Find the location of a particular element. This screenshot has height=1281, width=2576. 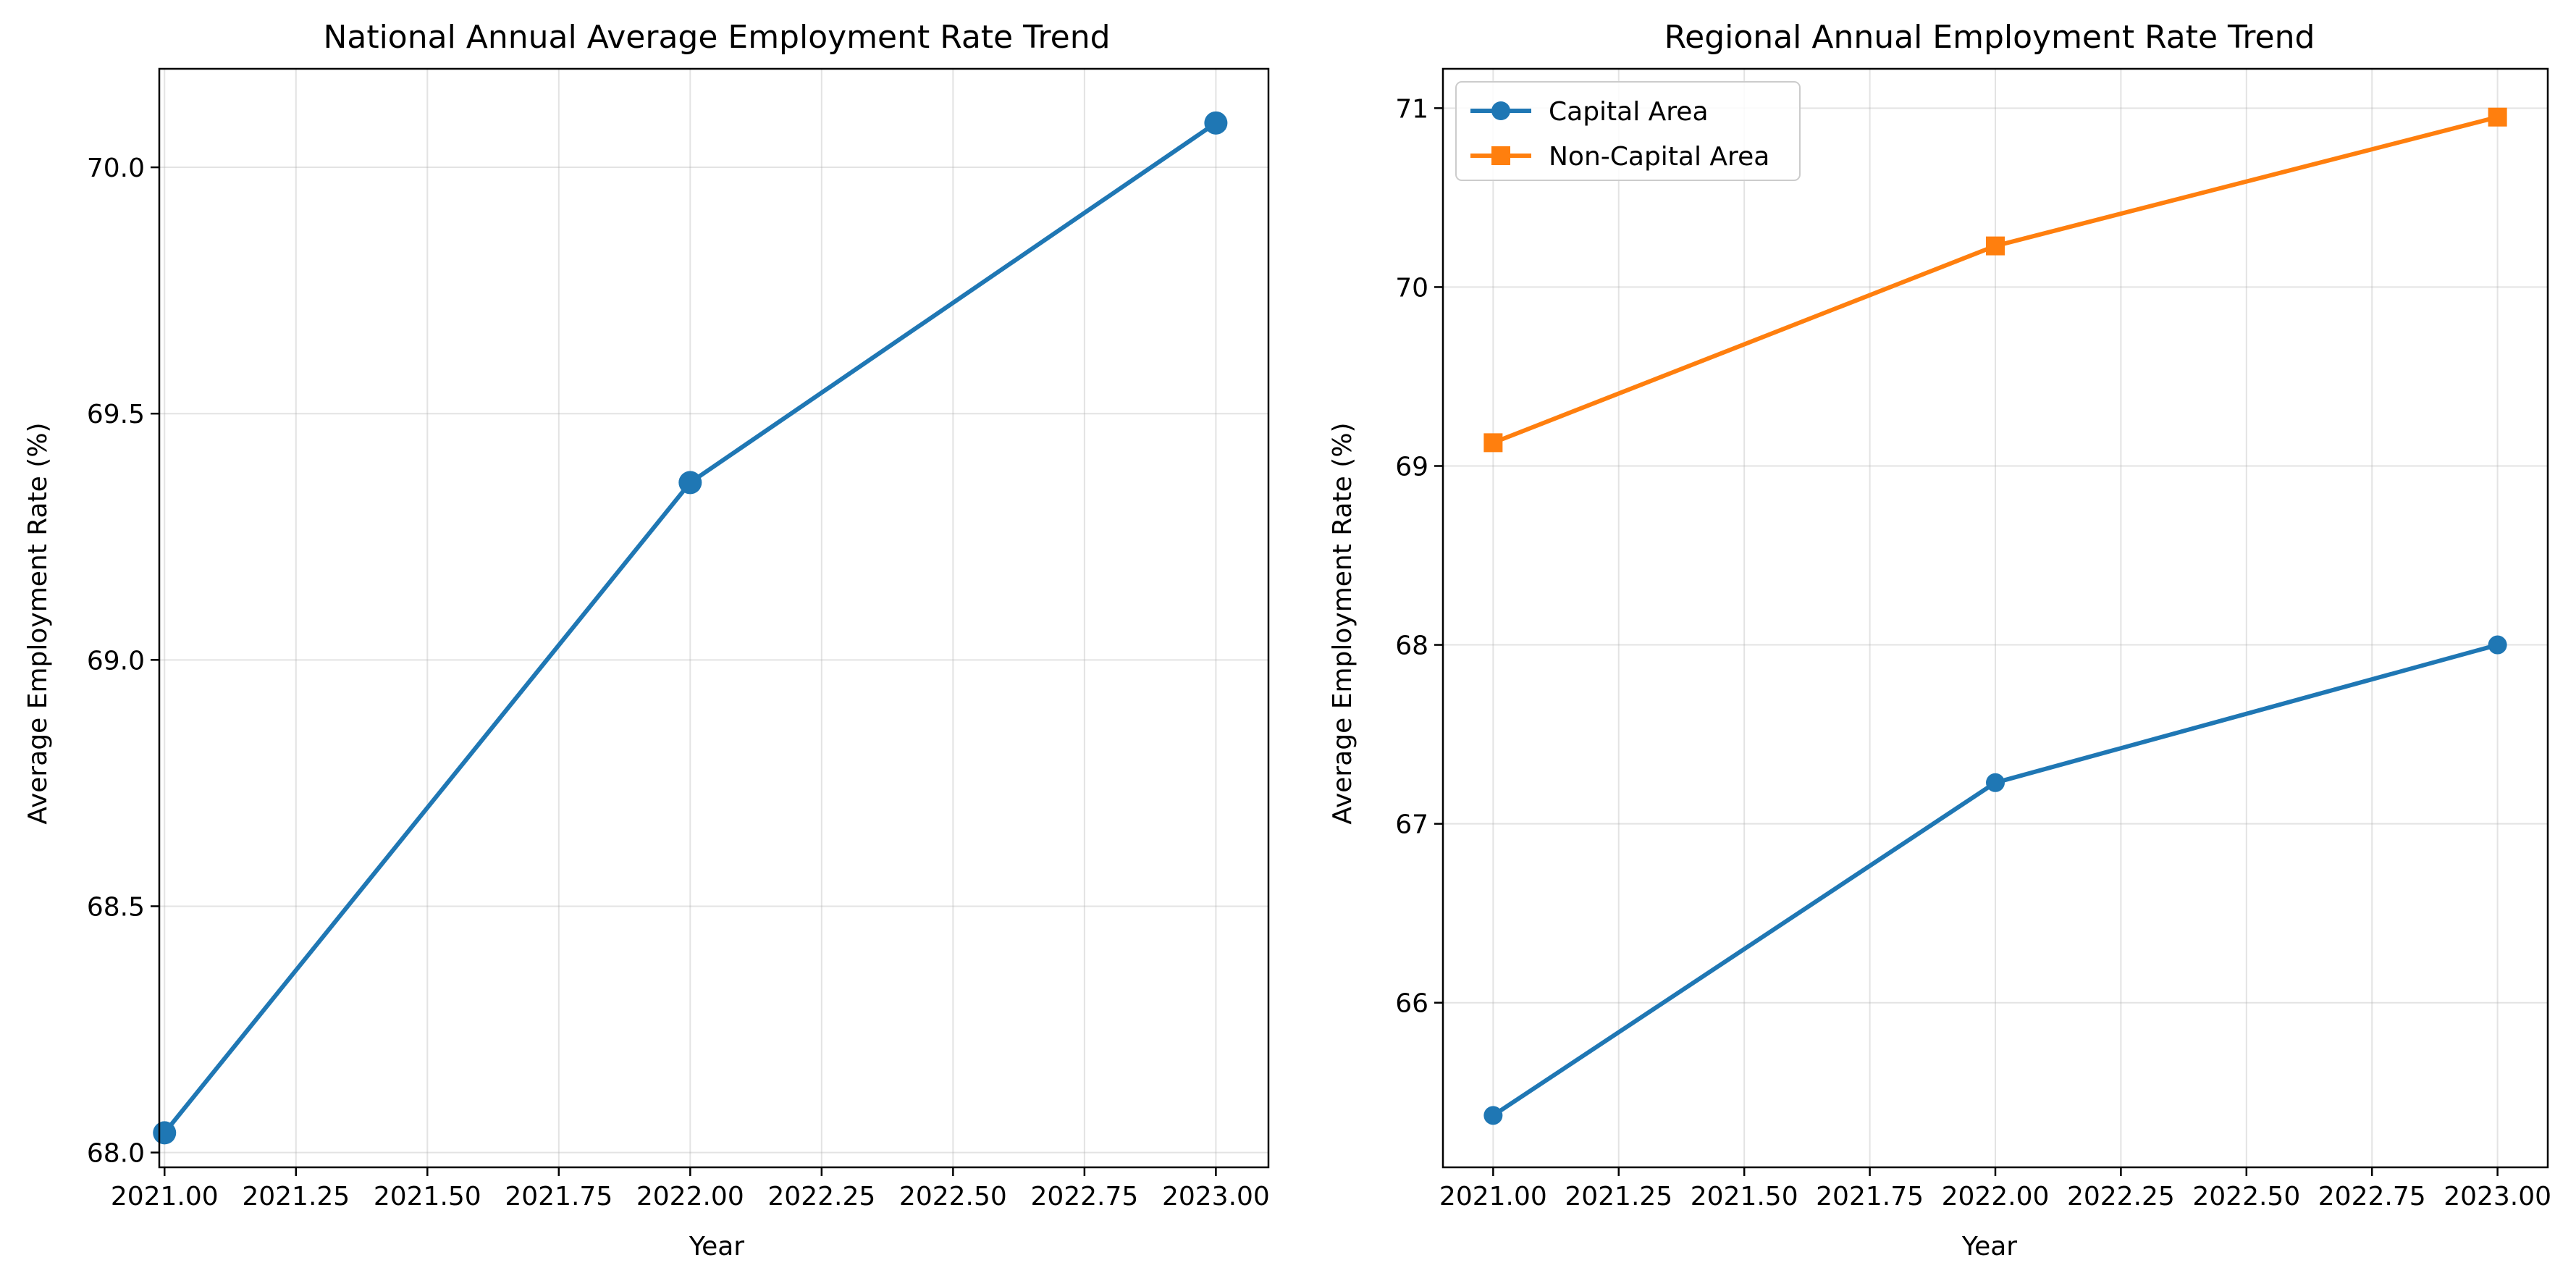

y-tick-label: 71 is located at coordinates (1411, 109).